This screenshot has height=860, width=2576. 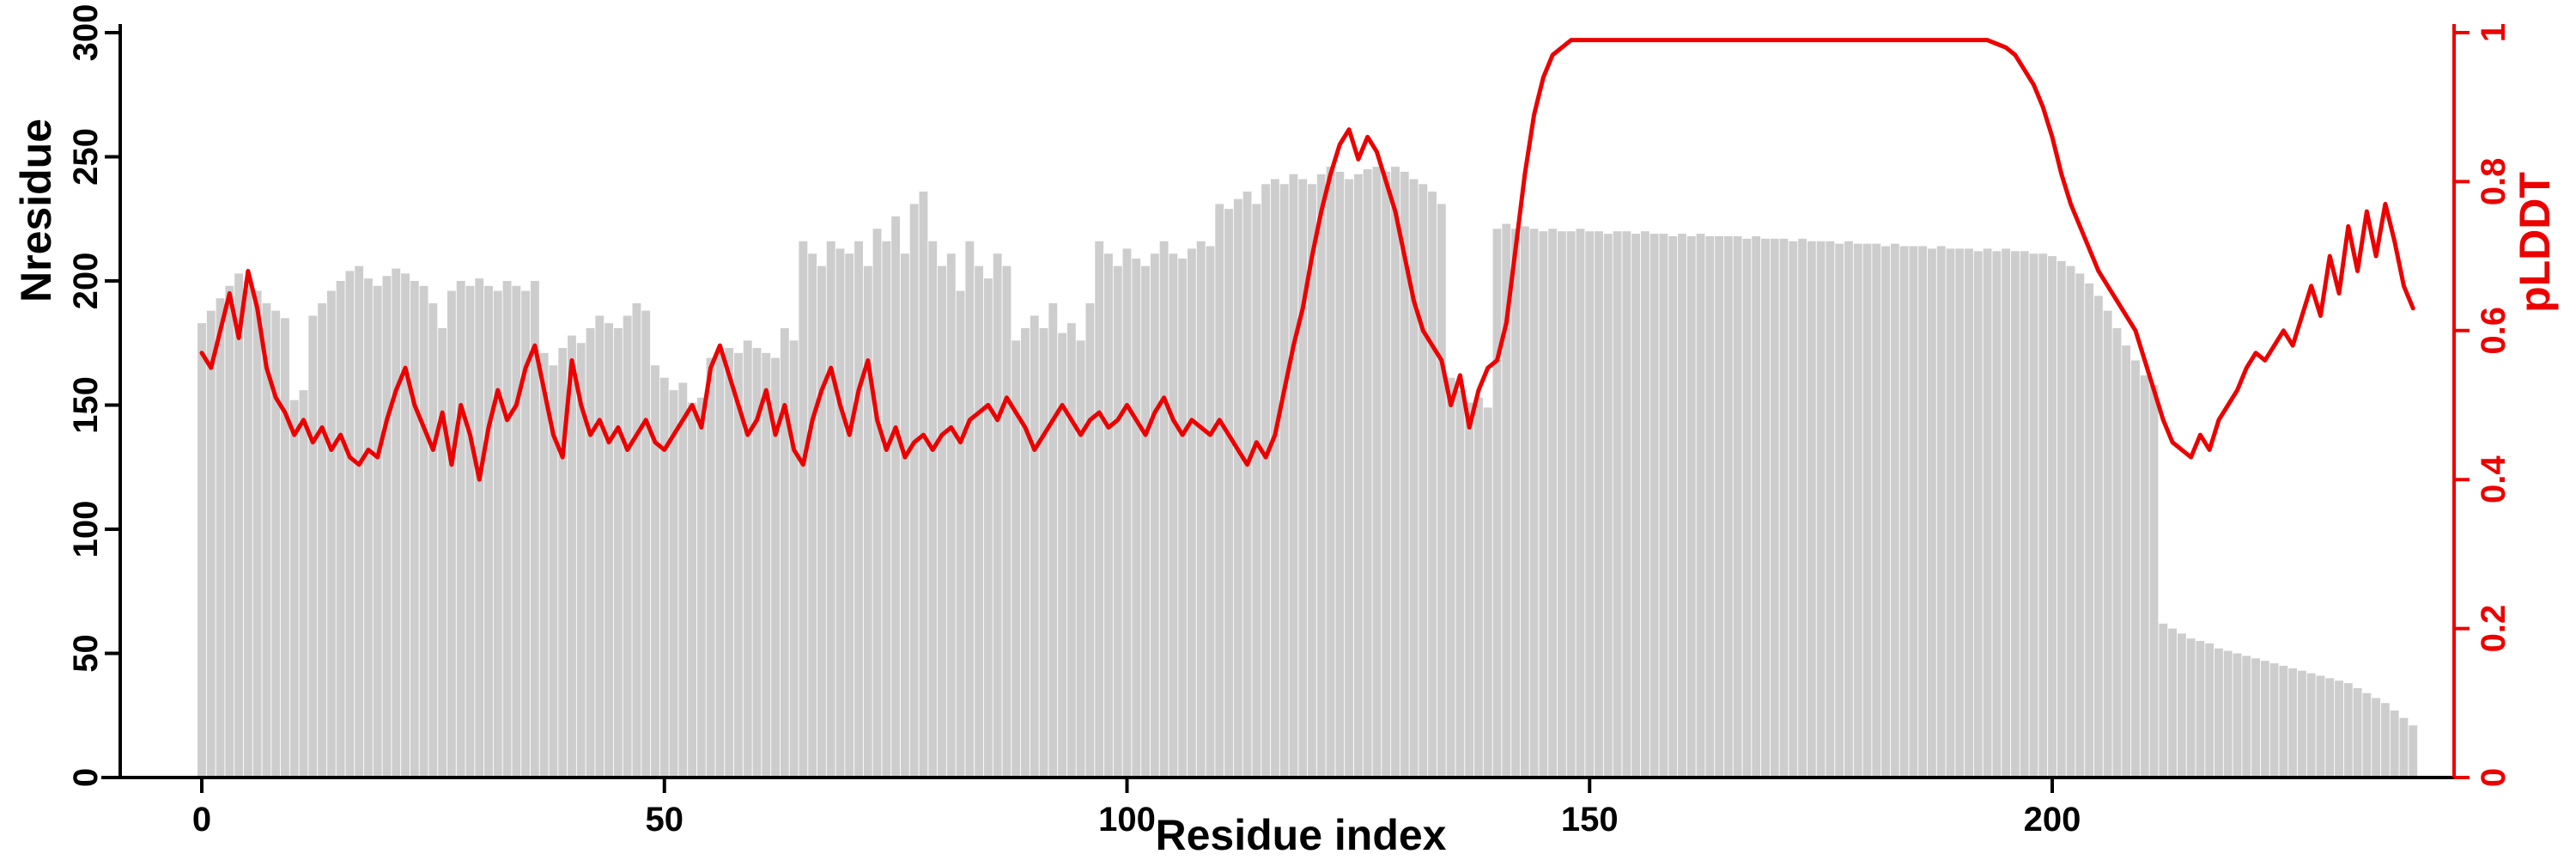 What do you see at coordinates (86, 157) in the screenshot?
I see `y-tick-label: 250` at bounding box center [86, 157].